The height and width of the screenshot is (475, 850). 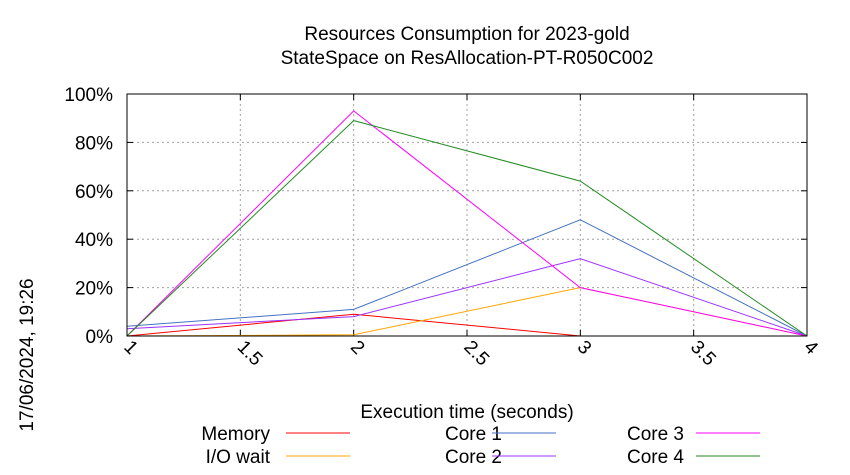 I want to click on y-tick-label: 60%, so click(x=94, y=192).